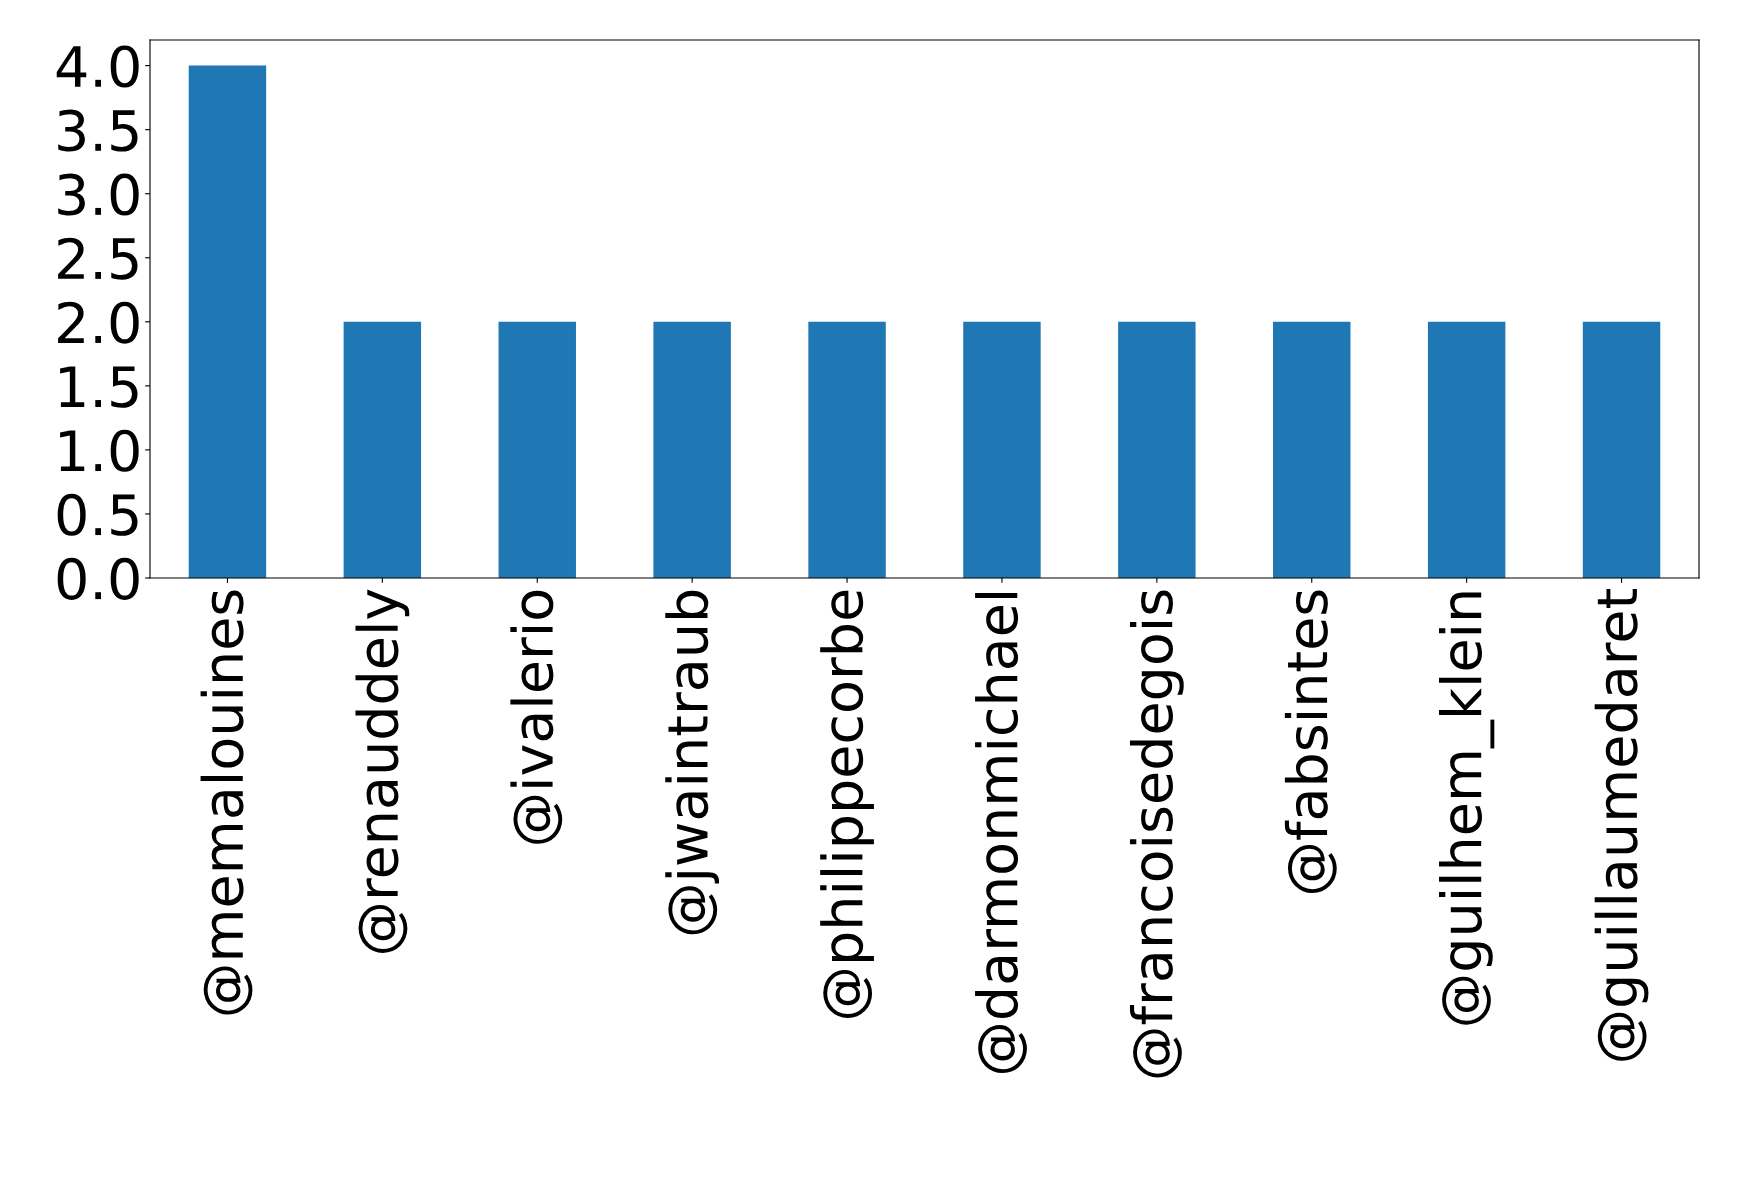 This screenshot has height=1183, width=1739. I want to click on x-tick-label: @ivalerio, so click(536, 717).